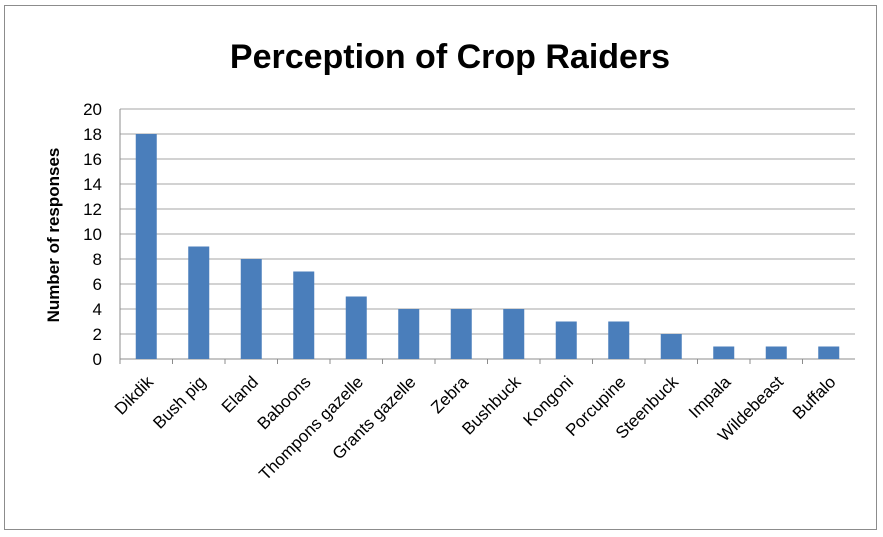  What do you see at coordinates (92, 109) in the screenshot?
I see `y-tick-label: 20` at bounding box center [92, 109].